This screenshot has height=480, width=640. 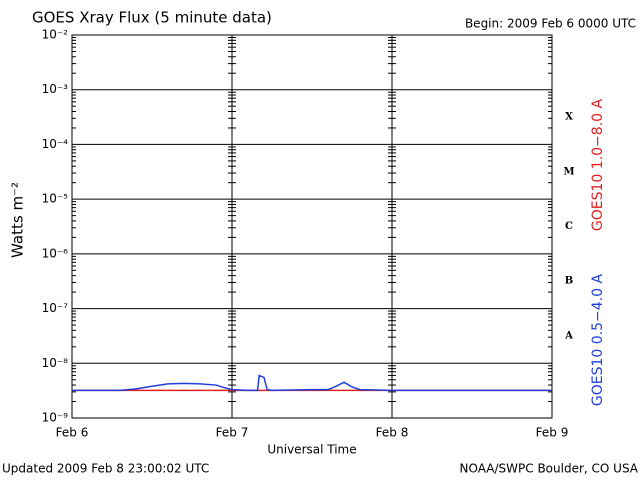 I want to click on chart-subtitle: Begin: 2009 Feb 6 0000 UTC, so click(x=550, y=24).